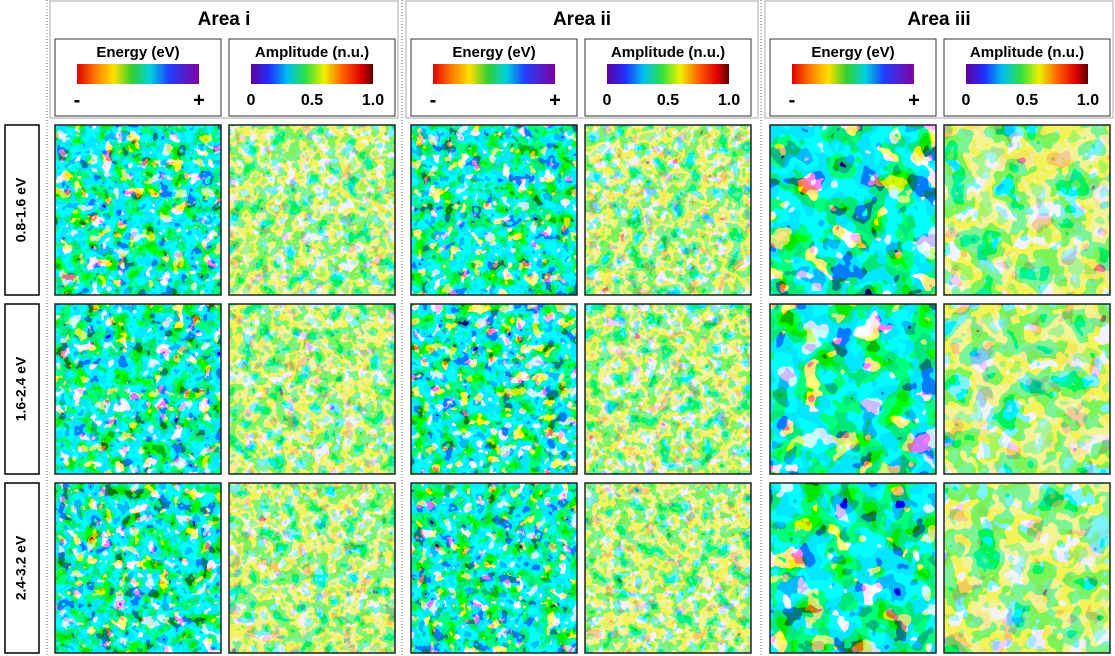 The height and width of the screenshot is (656, 1115). I want to click on area-title: Area iii, so click(938, 19).